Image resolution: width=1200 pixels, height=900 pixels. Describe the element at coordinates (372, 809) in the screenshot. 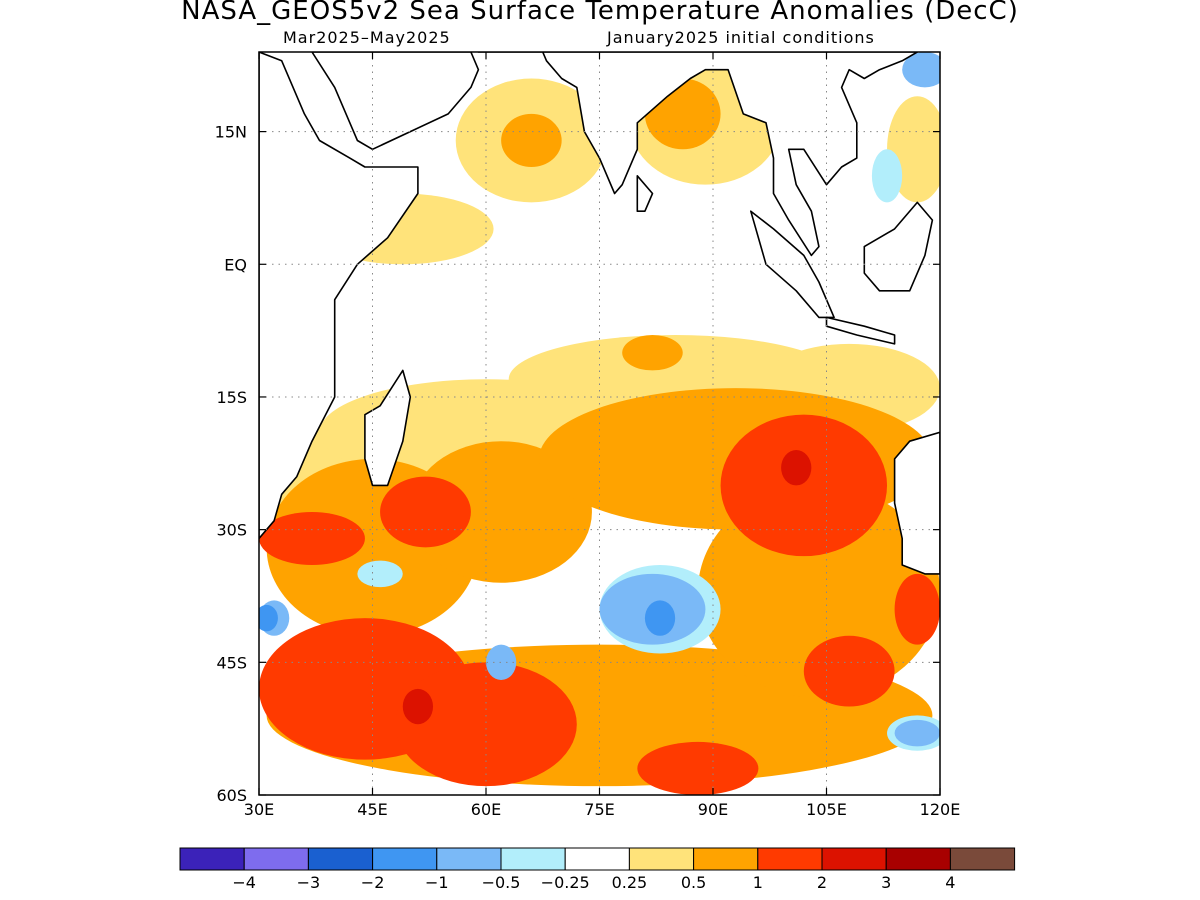

I see `lon-tick-label: 45E` at that location.